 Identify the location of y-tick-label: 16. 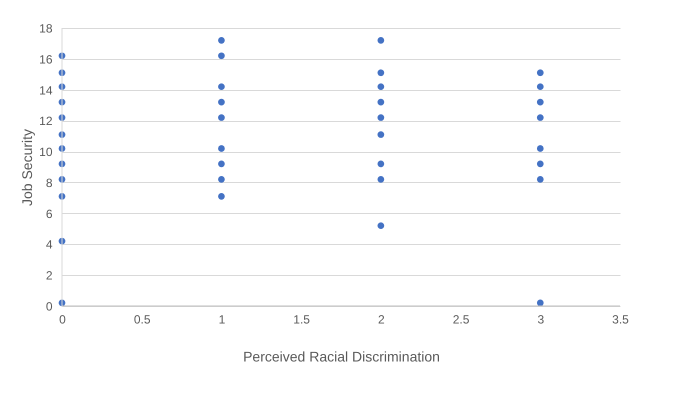
(46, 59).